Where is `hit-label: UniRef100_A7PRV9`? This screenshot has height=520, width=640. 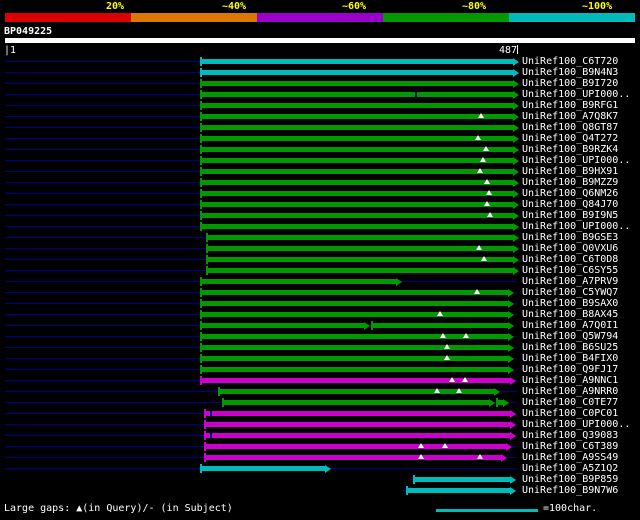 hit-label: UniRef100_A7PRV9 is located at coordinates (570, 281).